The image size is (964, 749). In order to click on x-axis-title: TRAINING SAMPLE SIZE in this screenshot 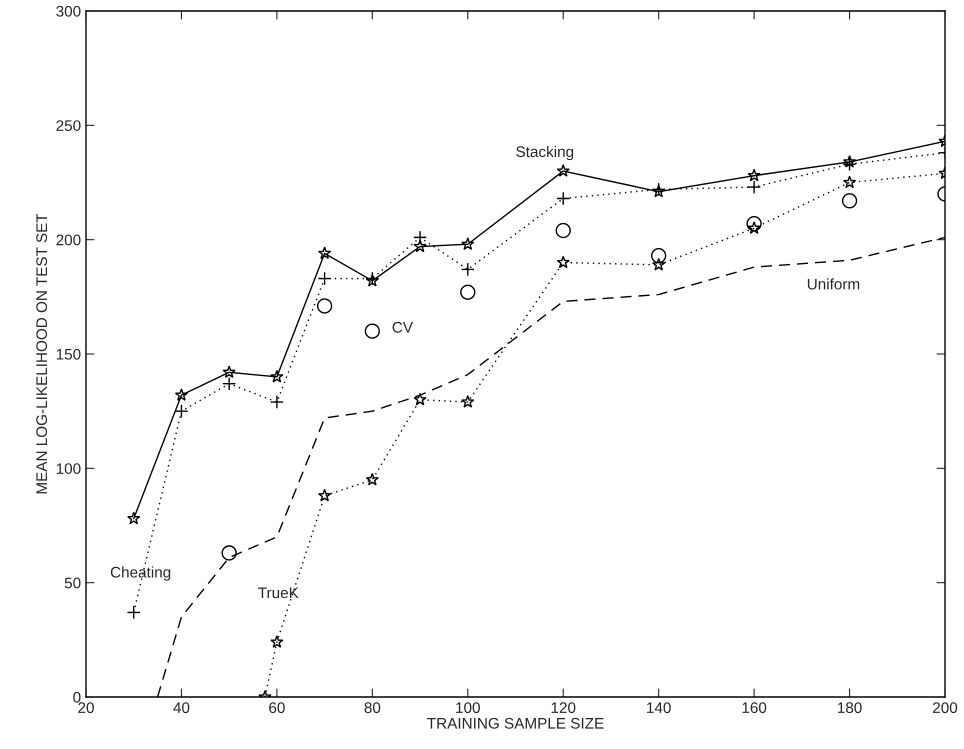, I will do `click(515, 723)`.